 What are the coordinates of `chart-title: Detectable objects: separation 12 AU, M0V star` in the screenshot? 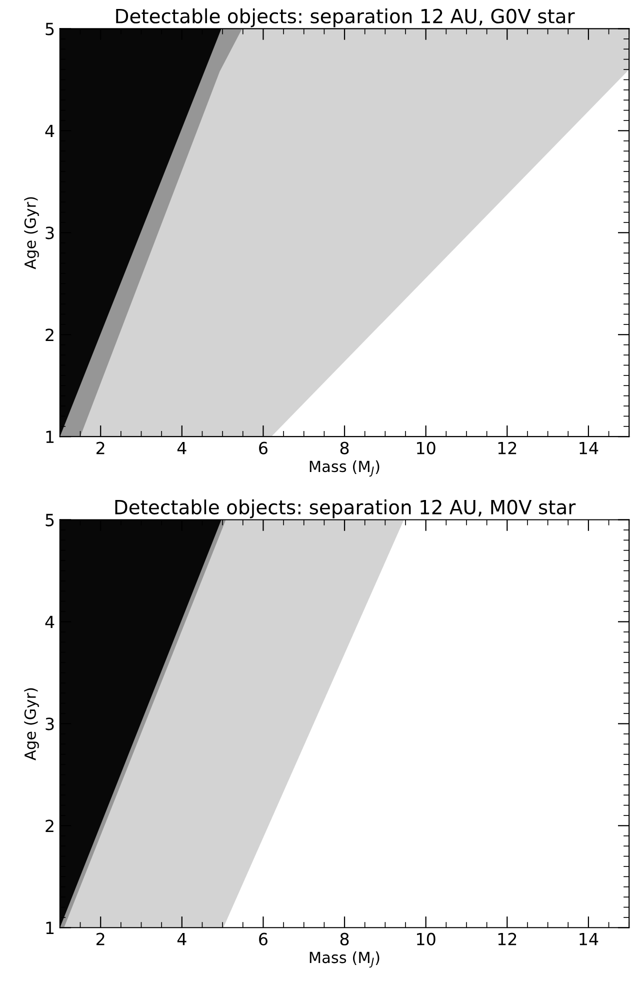 It's located at (345, 508).